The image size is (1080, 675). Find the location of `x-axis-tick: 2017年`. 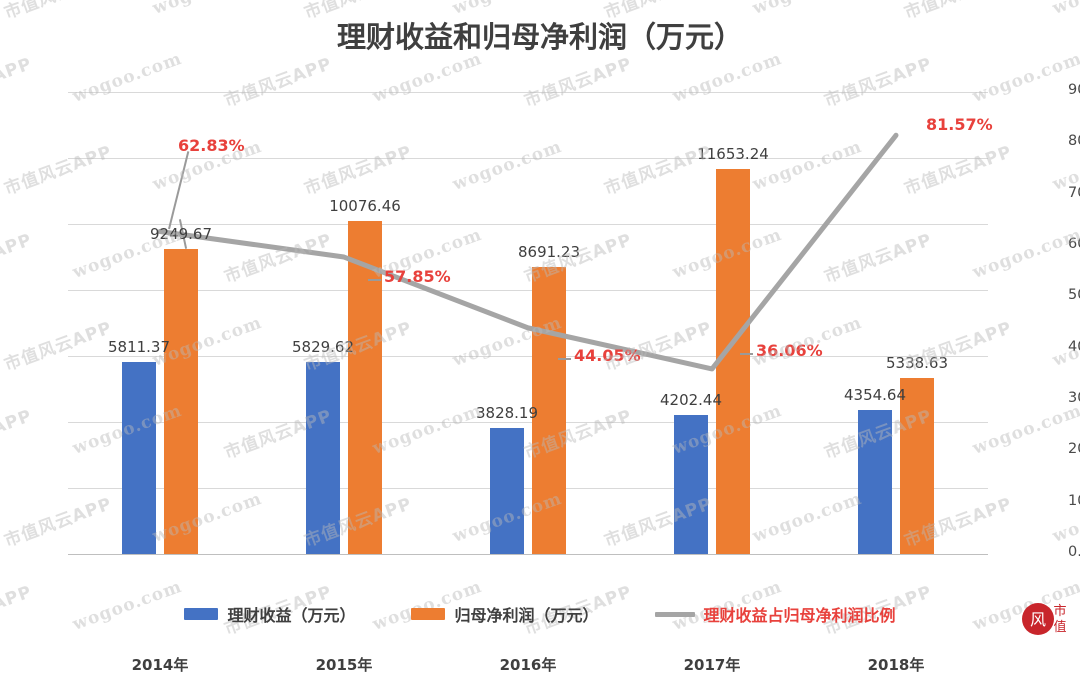

x-axis-tick: 2017年 is located at coordinates (712, 665).